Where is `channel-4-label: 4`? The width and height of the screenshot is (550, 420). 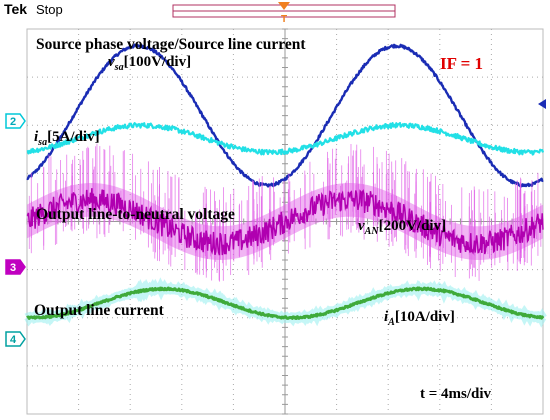 channel-4-label: 4 is located at coordinates (13, 340).